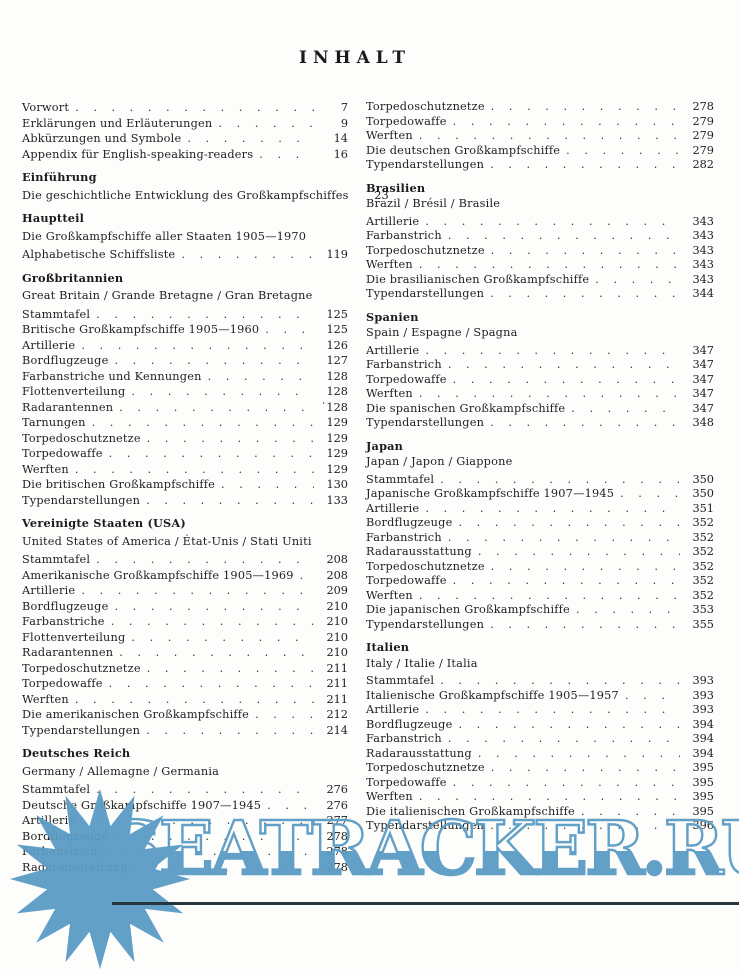 The image size is (739, 974). What do you see at coordinates (425, 903) in the screenshot?
I see `scan-edge-bottom` at bounding box center [425, 903].